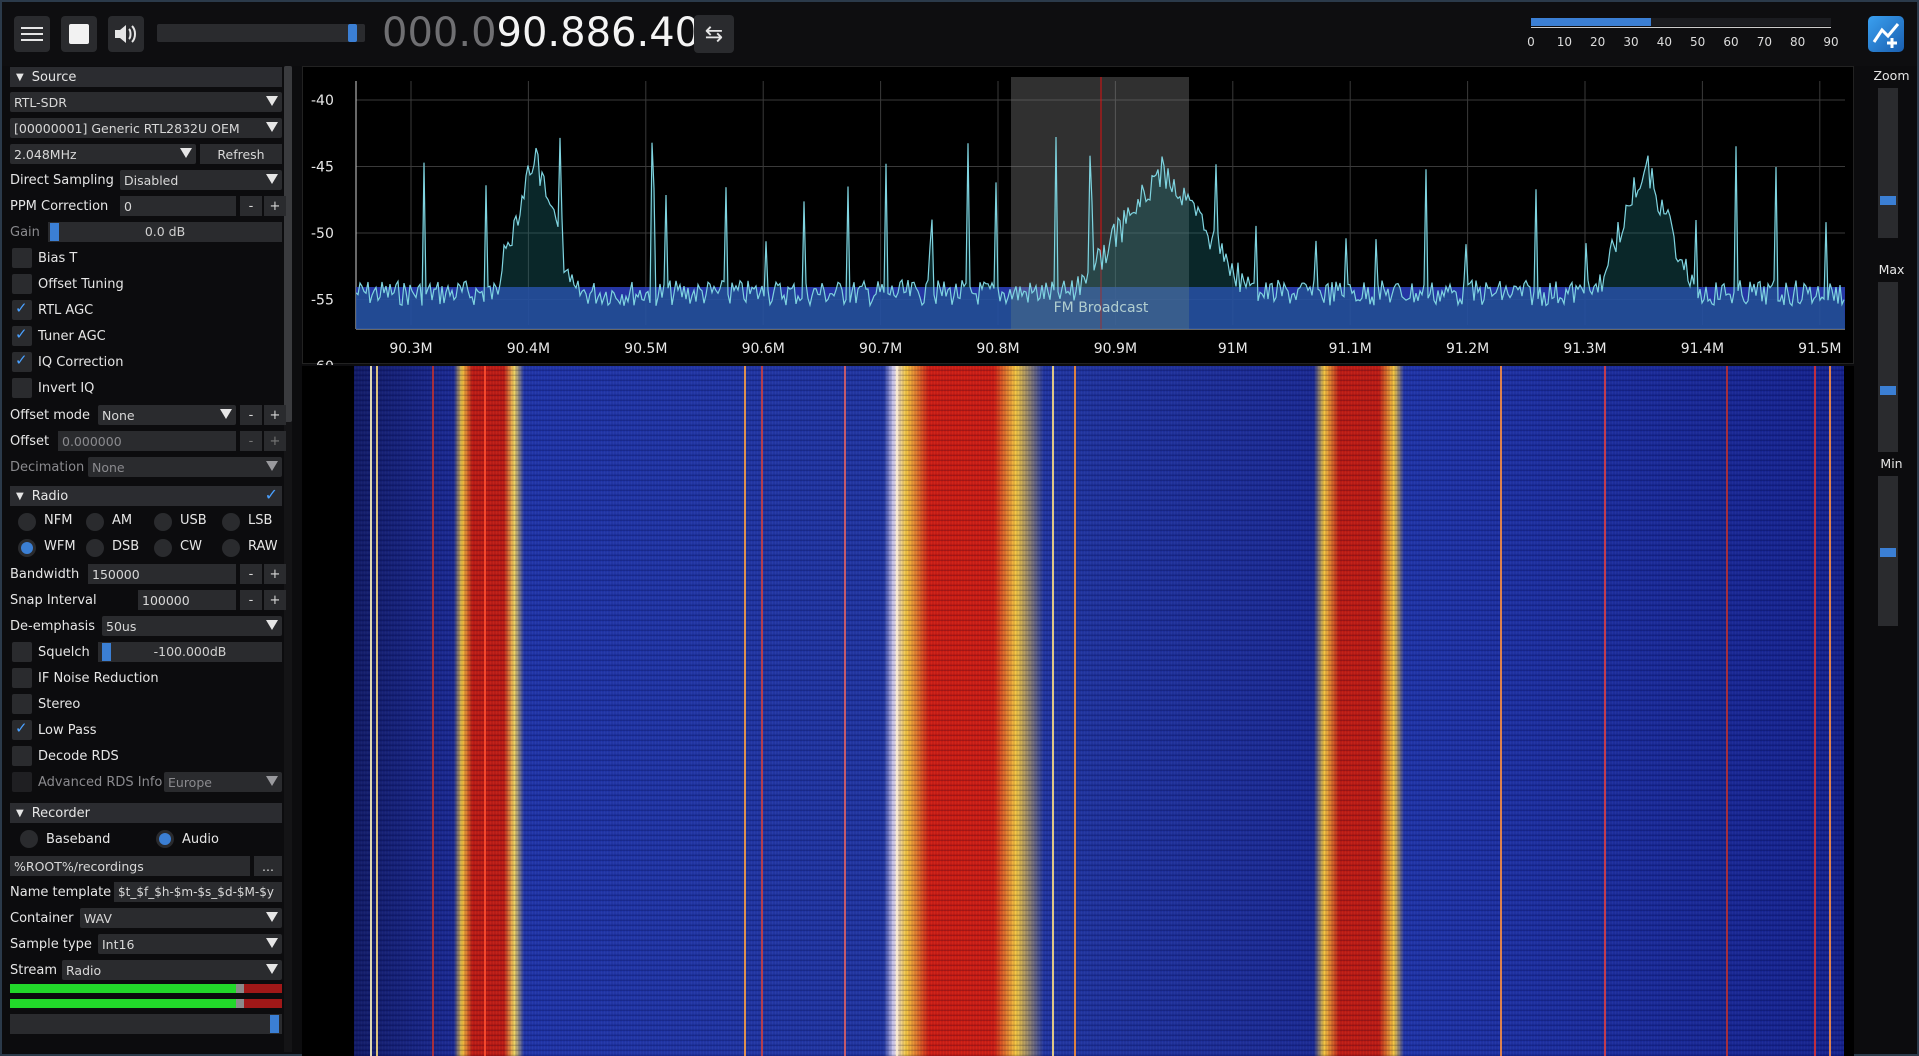 The width and height of the screenshot is (1919, 1056). What do you see at coordinates (22, 704) in the screenshot?
I see `stereo-checkbox` at bounding box center [22, 704].